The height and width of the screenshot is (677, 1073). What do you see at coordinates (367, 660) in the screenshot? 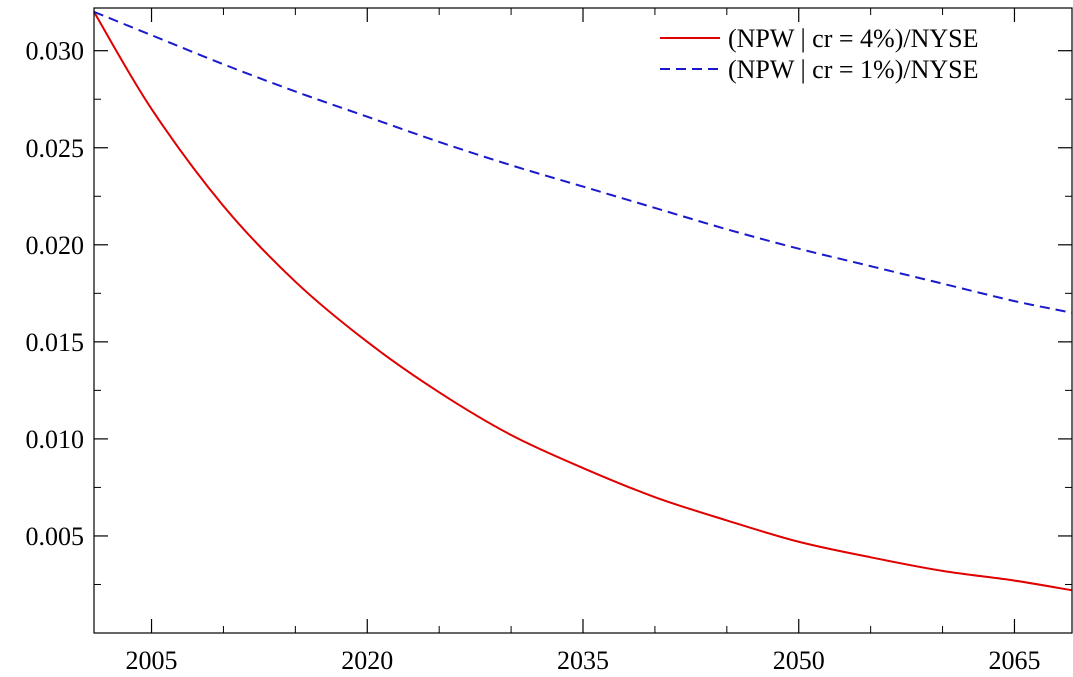
I see `x-tick-label: 2020` at bounding box center [367, 660].